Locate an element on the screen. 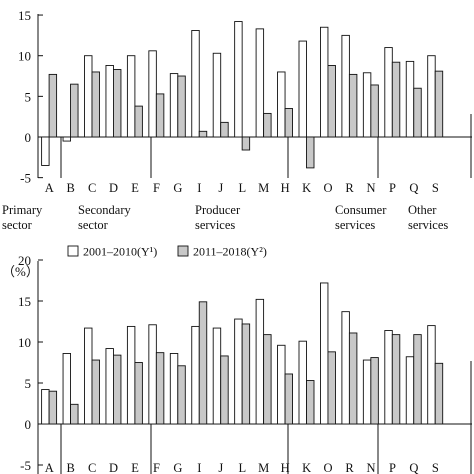 Image resolution: width=474 pixels, height=474 pixels. legend-swatch-2011-2018 is located at coordinates (183, 251).